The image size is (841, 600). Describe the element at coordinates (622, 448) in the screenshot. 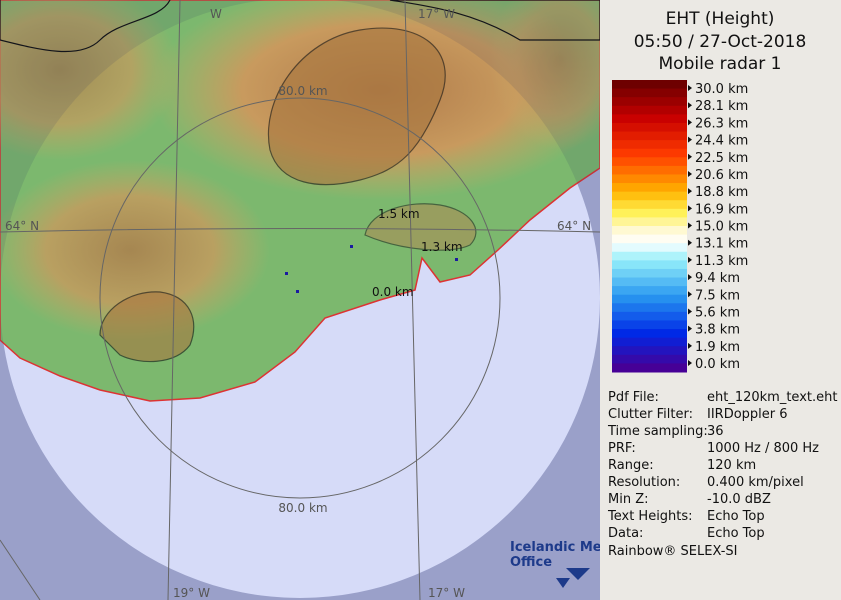

I see `info-key: PRF:` at that location.